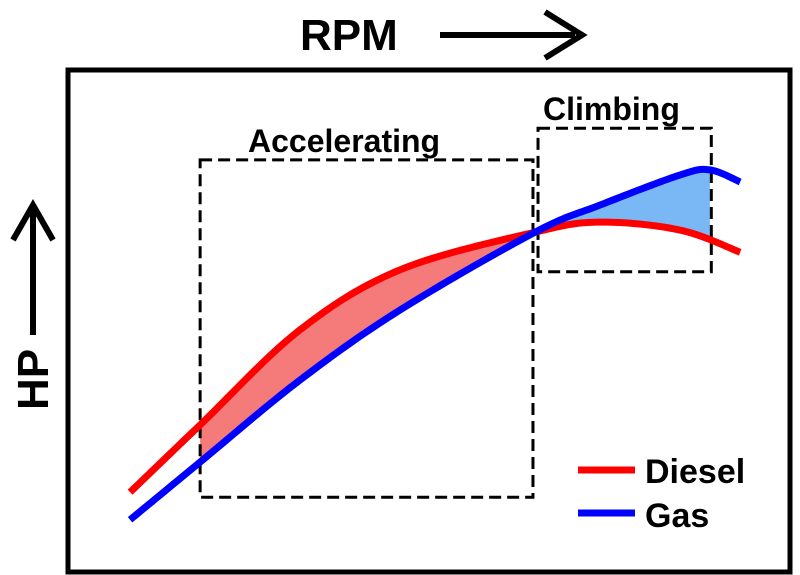 This screenshot has width=800, height=575. Describe the element at coordinates (514, 35) in the screenshot. I see `x-axis-arrow-icon` at that location.